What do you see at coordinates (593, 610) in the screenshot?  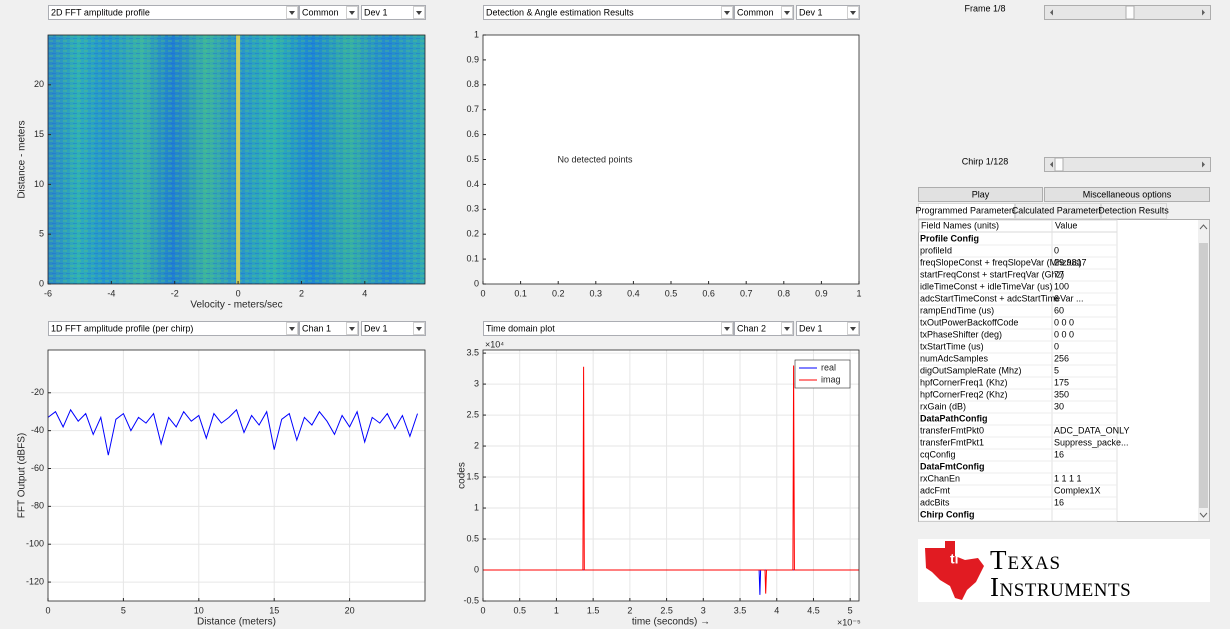 I see `x-tick-label: 1.5` at bounding box center [593, 610].